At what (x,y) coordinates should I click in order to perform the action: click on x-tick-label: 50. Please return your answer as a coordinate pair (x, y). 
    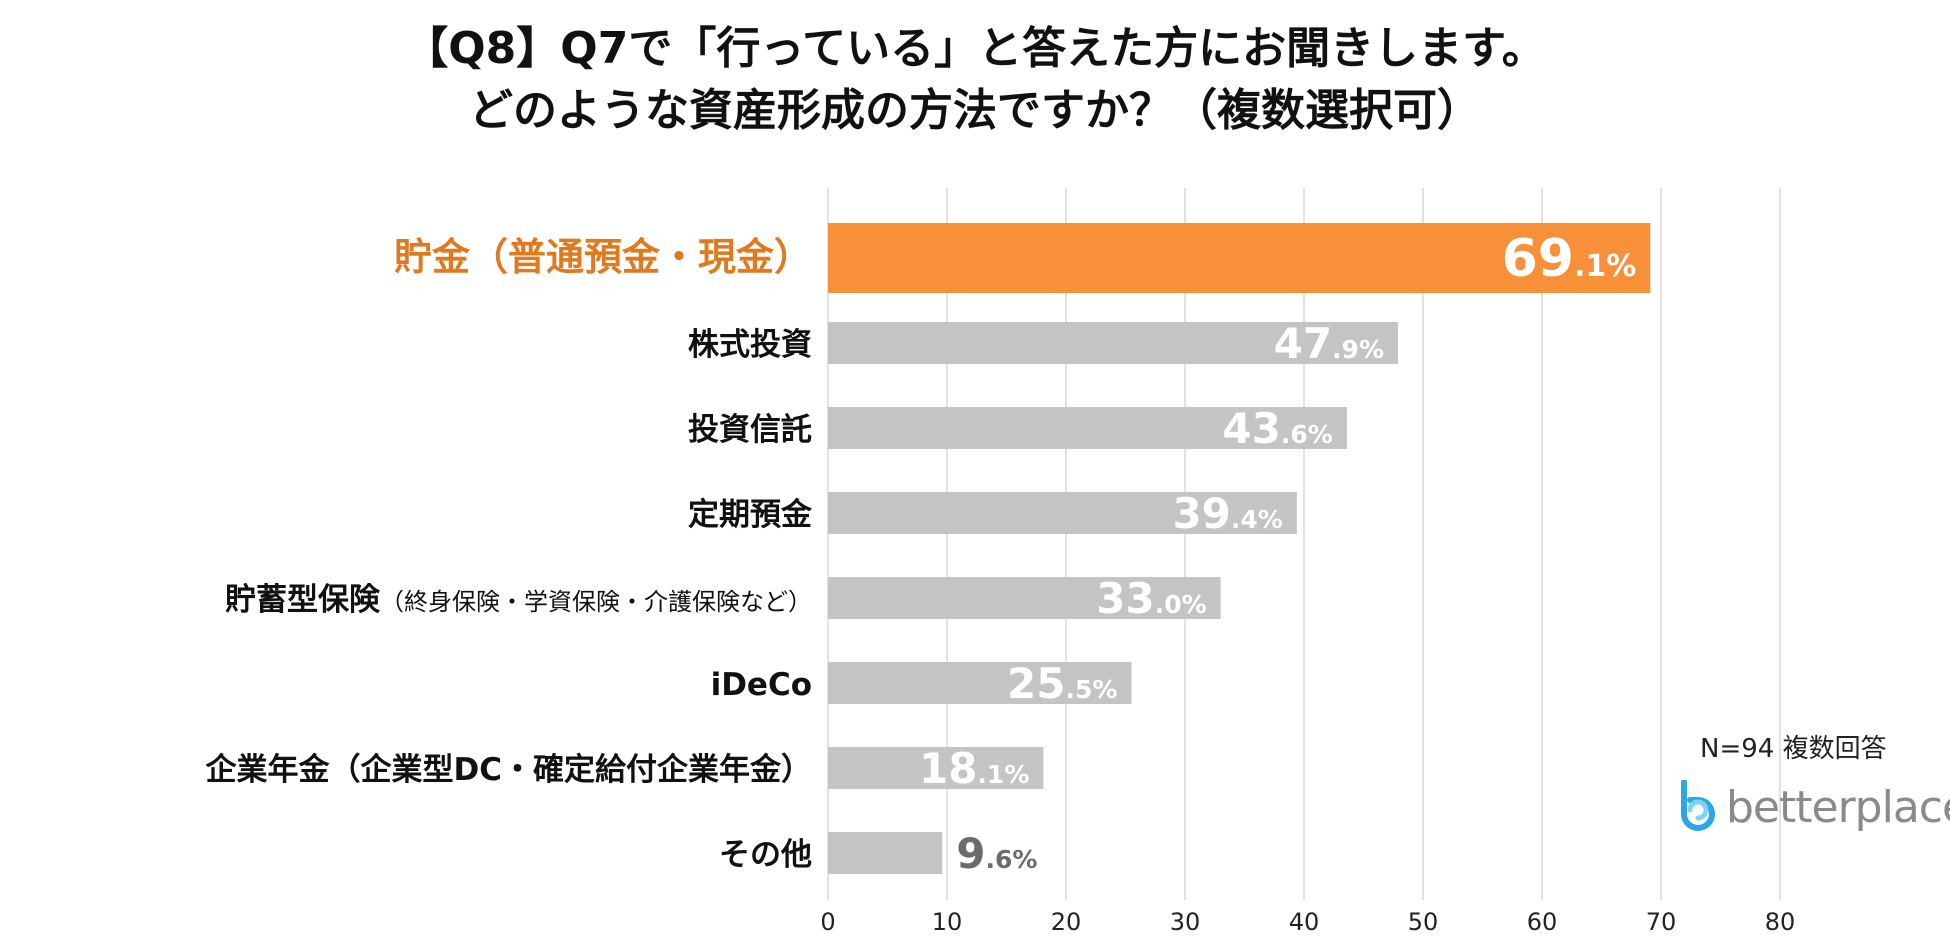
    Looking at the image, I should click on (1423, 922).